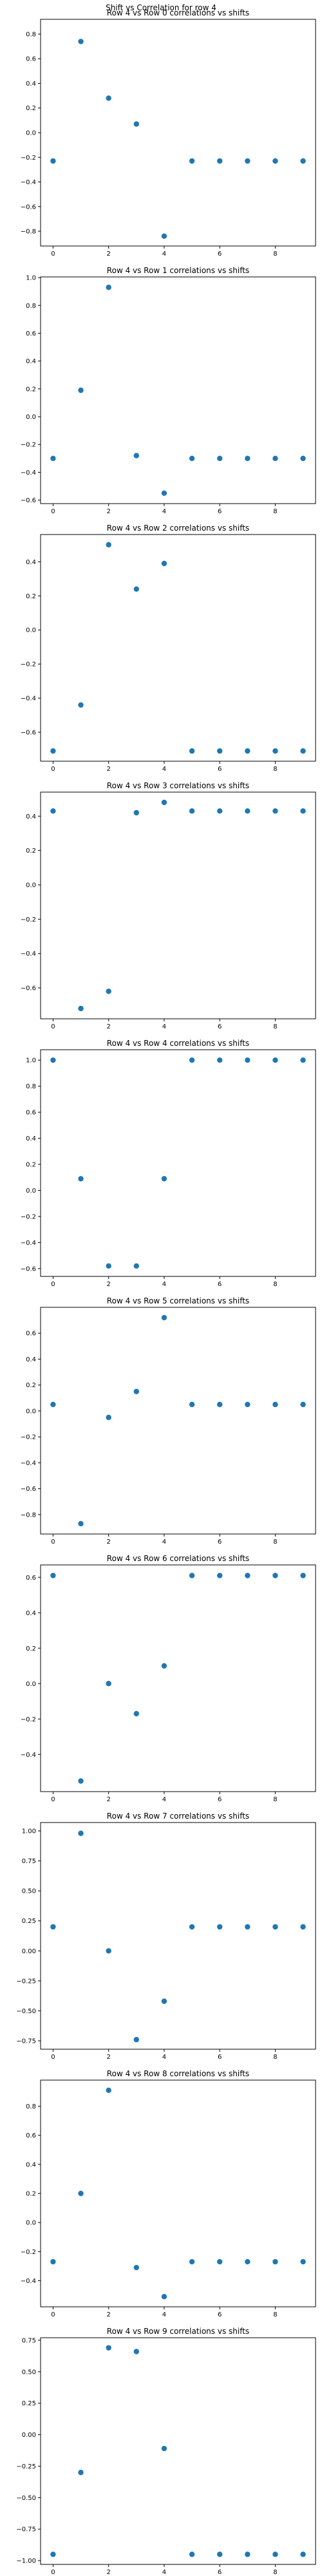 The width and height of the screenshot is (322, 2576). What do you see at coordinates (178, 270) in the screenshot?
I see `subplot-title: Row 4 vs Row 1 correlations vs shifts` at bounding box center [178, 270].